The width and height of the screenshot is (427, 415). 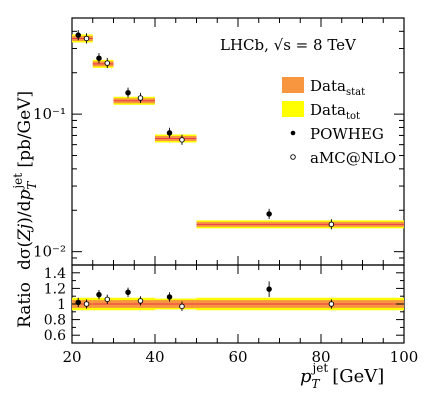 I want to click on x-tick-label-20: 20, so click(x=71, y=357).